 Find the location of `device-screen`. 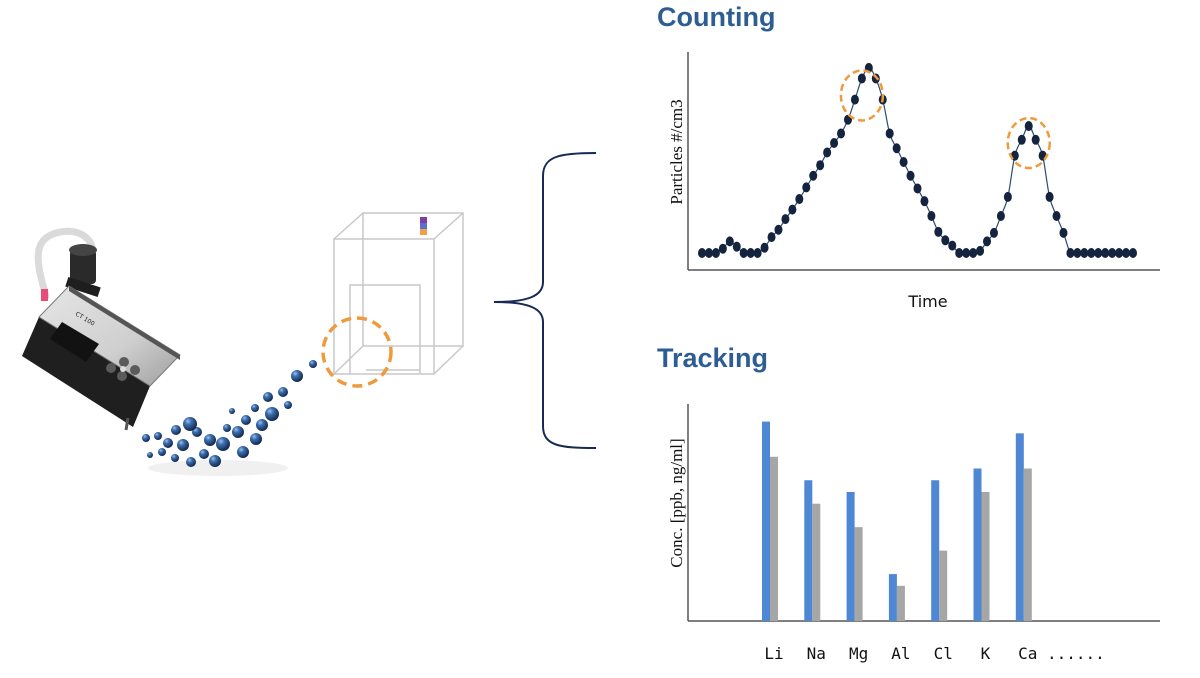

device-screen is located at coordinates (74, 342).